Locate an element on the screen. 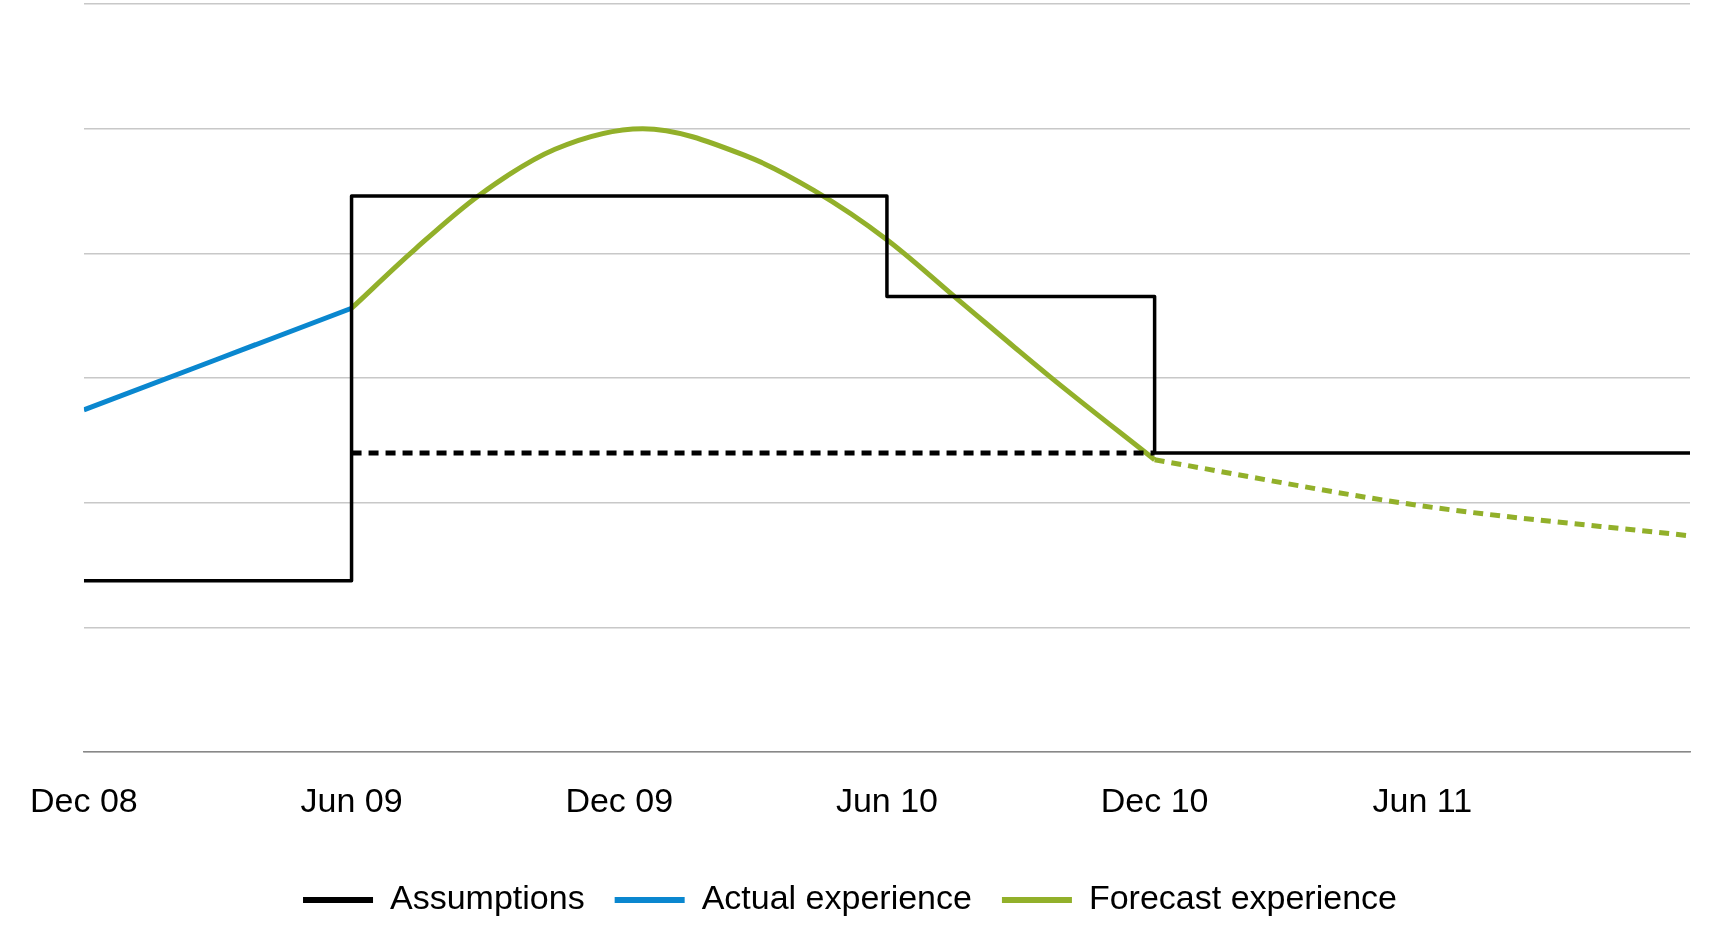 The width and height of the screenshot is (1710, 937). x-tick-label: Dec 10 is located at coordinates (1154, 799).